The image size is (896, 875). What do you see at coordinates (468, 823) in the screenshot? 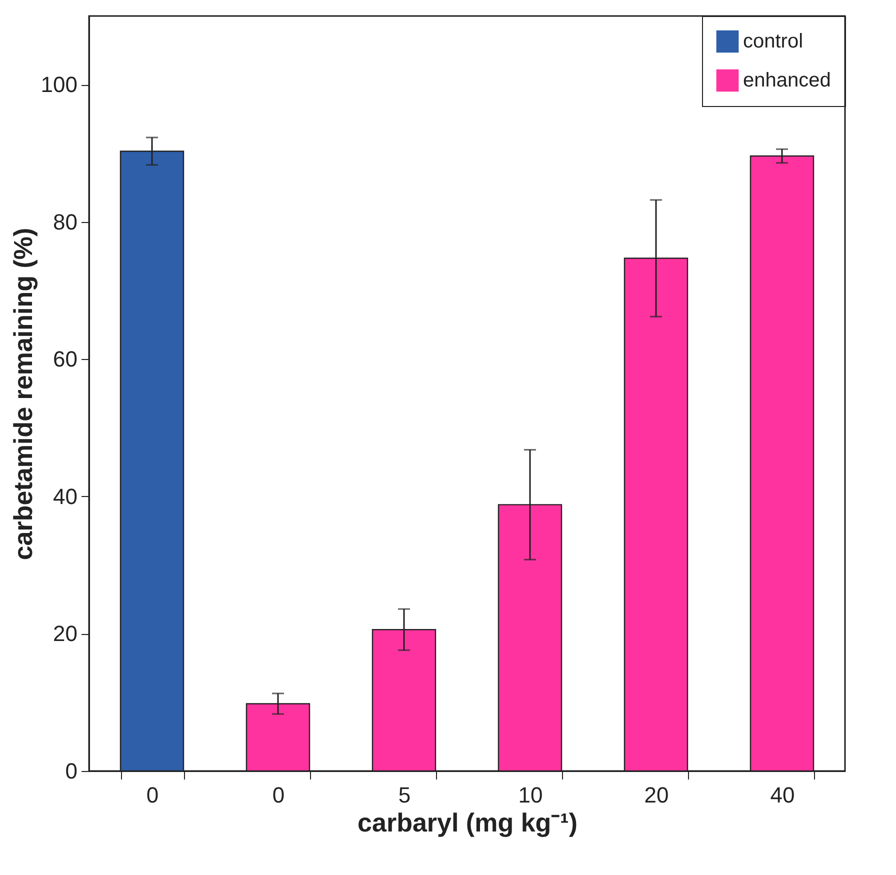
I see `x-axis-title: carbaryl (mg kg⁻¹)` at bounding box center [468, 823].